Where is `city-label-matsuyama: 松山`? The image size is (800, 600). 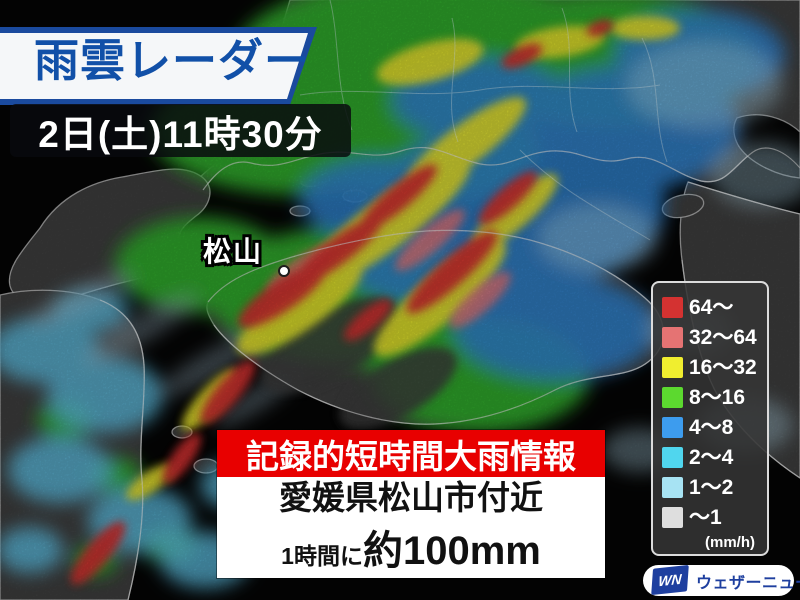 city-label-matsuyama: 松山 is located at coordinates (233, 251).